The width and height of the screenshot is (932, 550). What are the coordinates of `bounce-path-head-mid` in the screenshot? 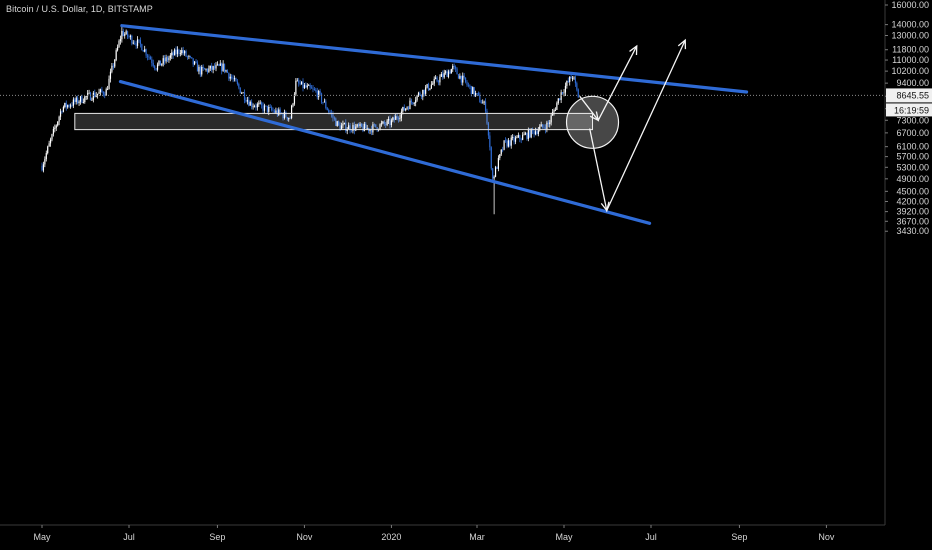 It's located at (594, 116).